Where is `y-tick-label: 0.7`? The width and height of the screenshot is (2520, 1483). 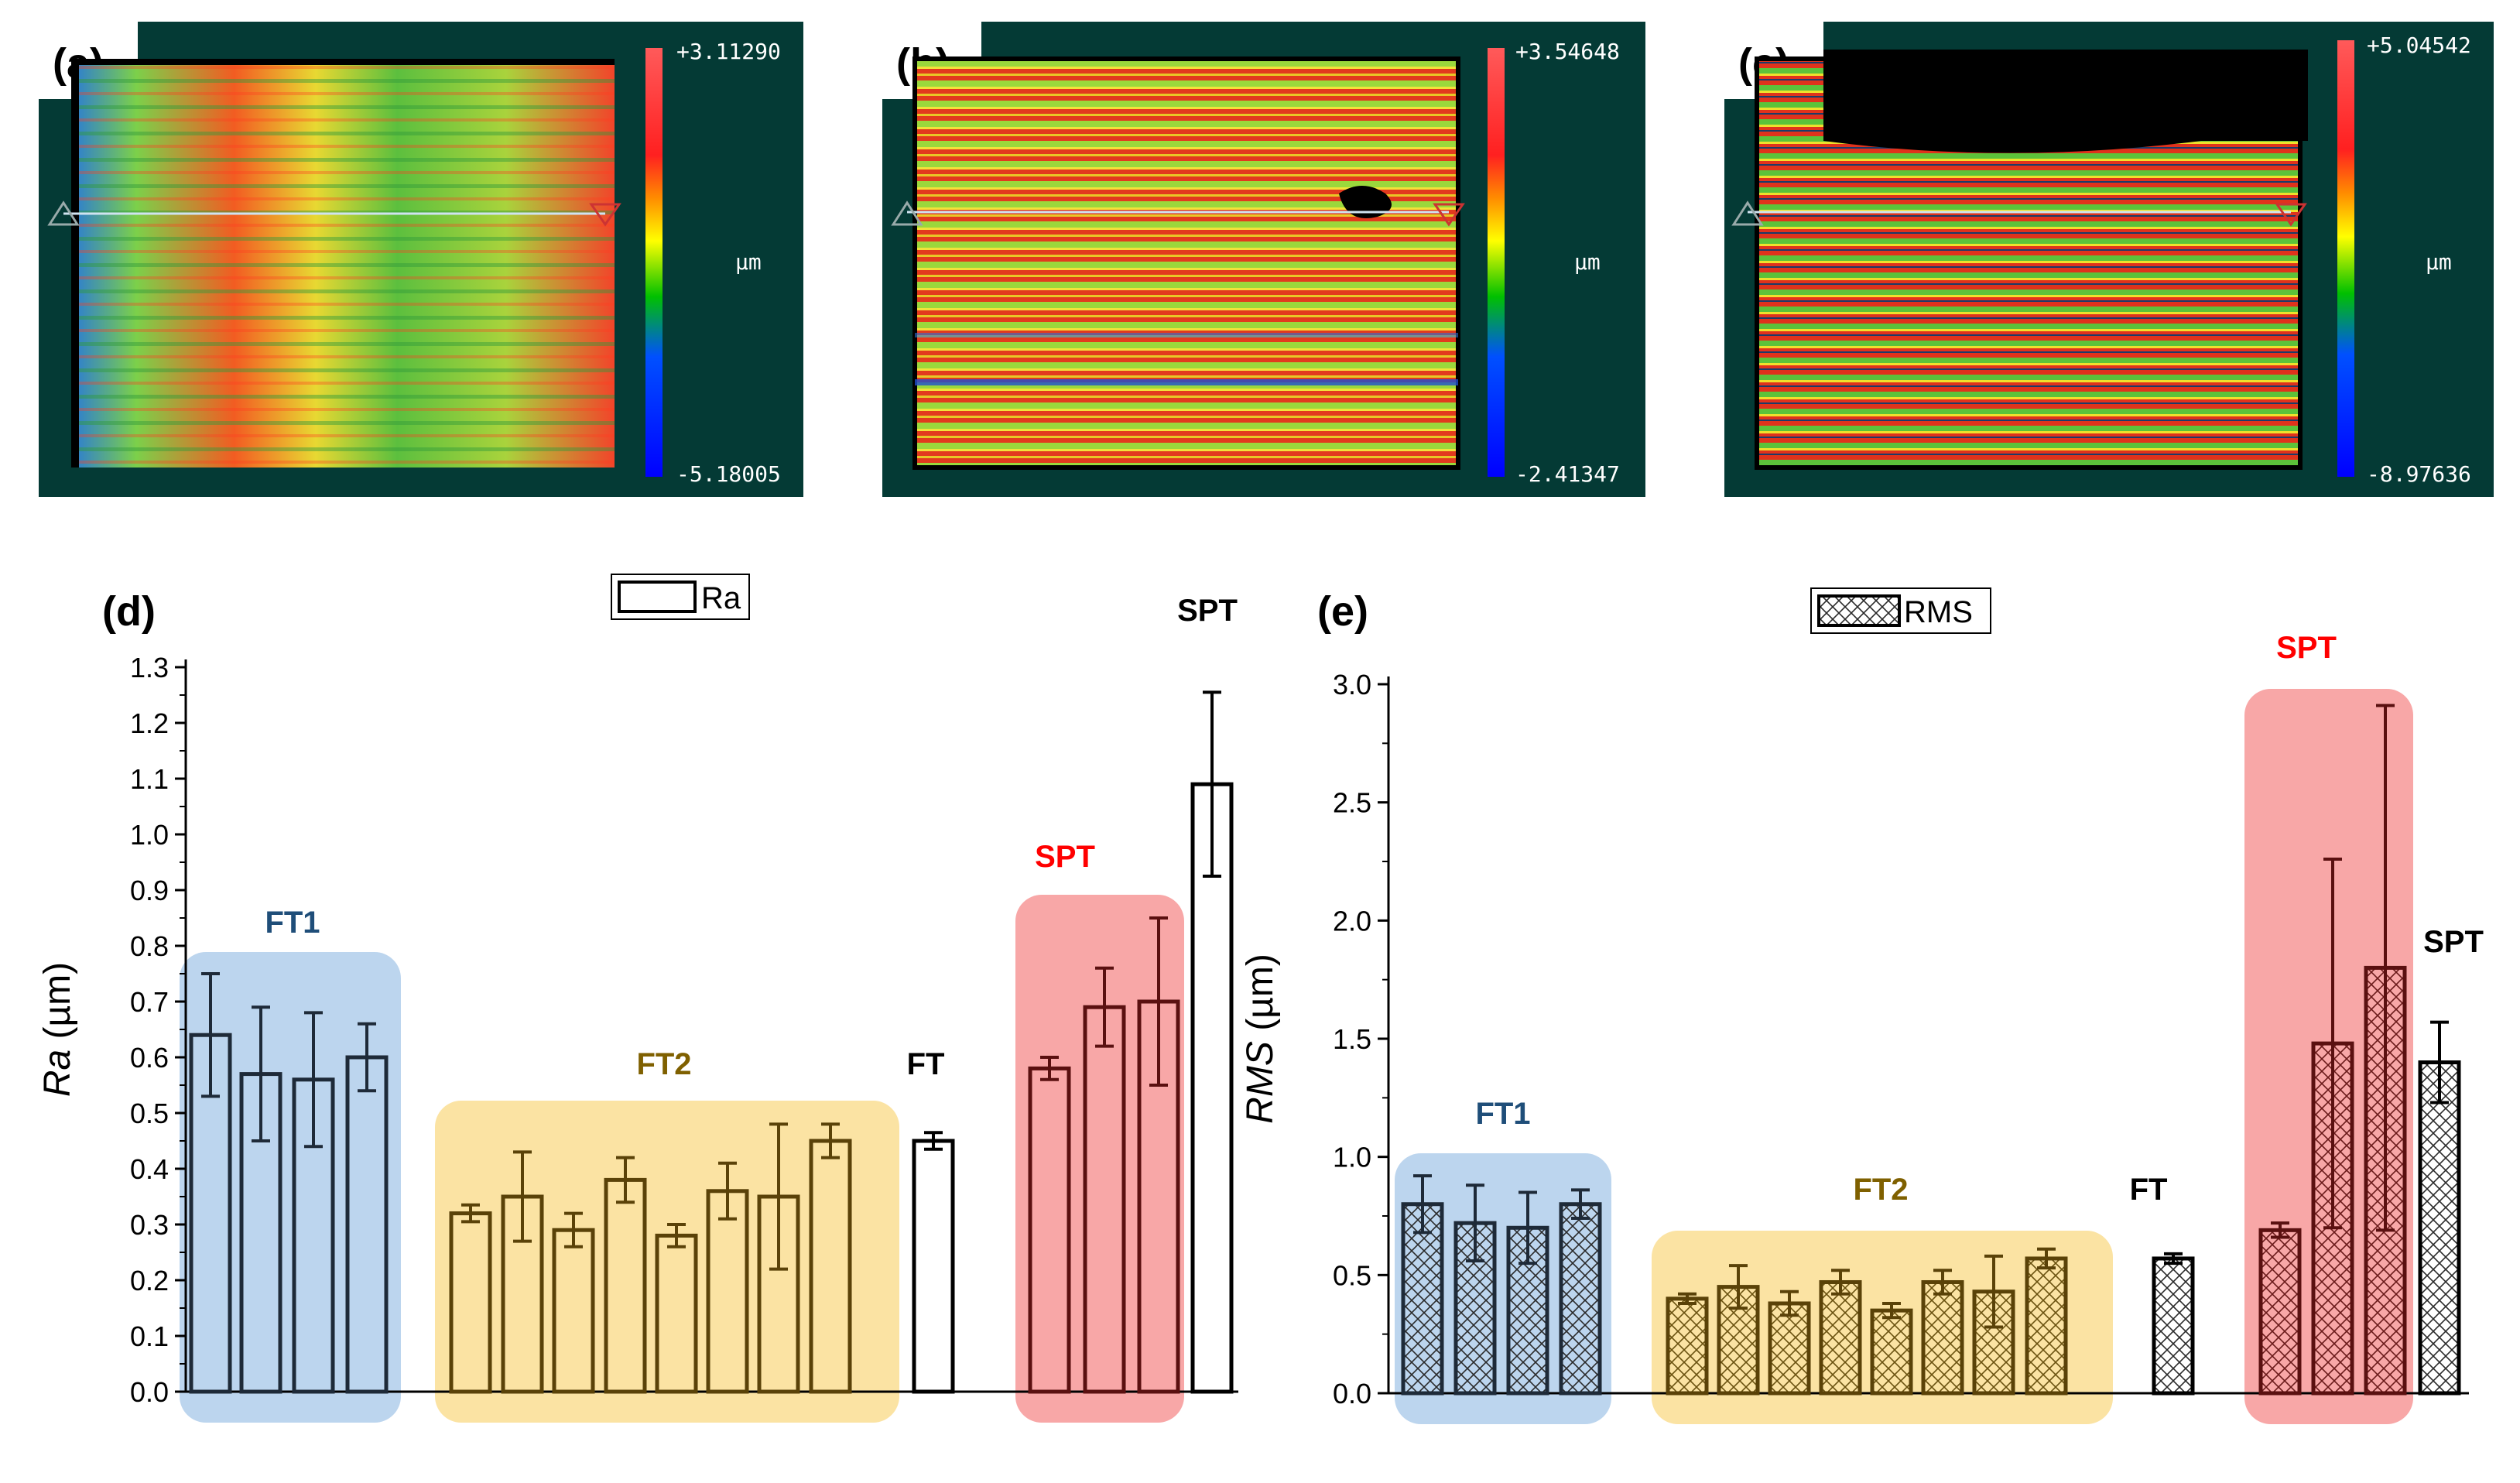 y-tick-label: 0.7 is located at coordinates (149, 1002).